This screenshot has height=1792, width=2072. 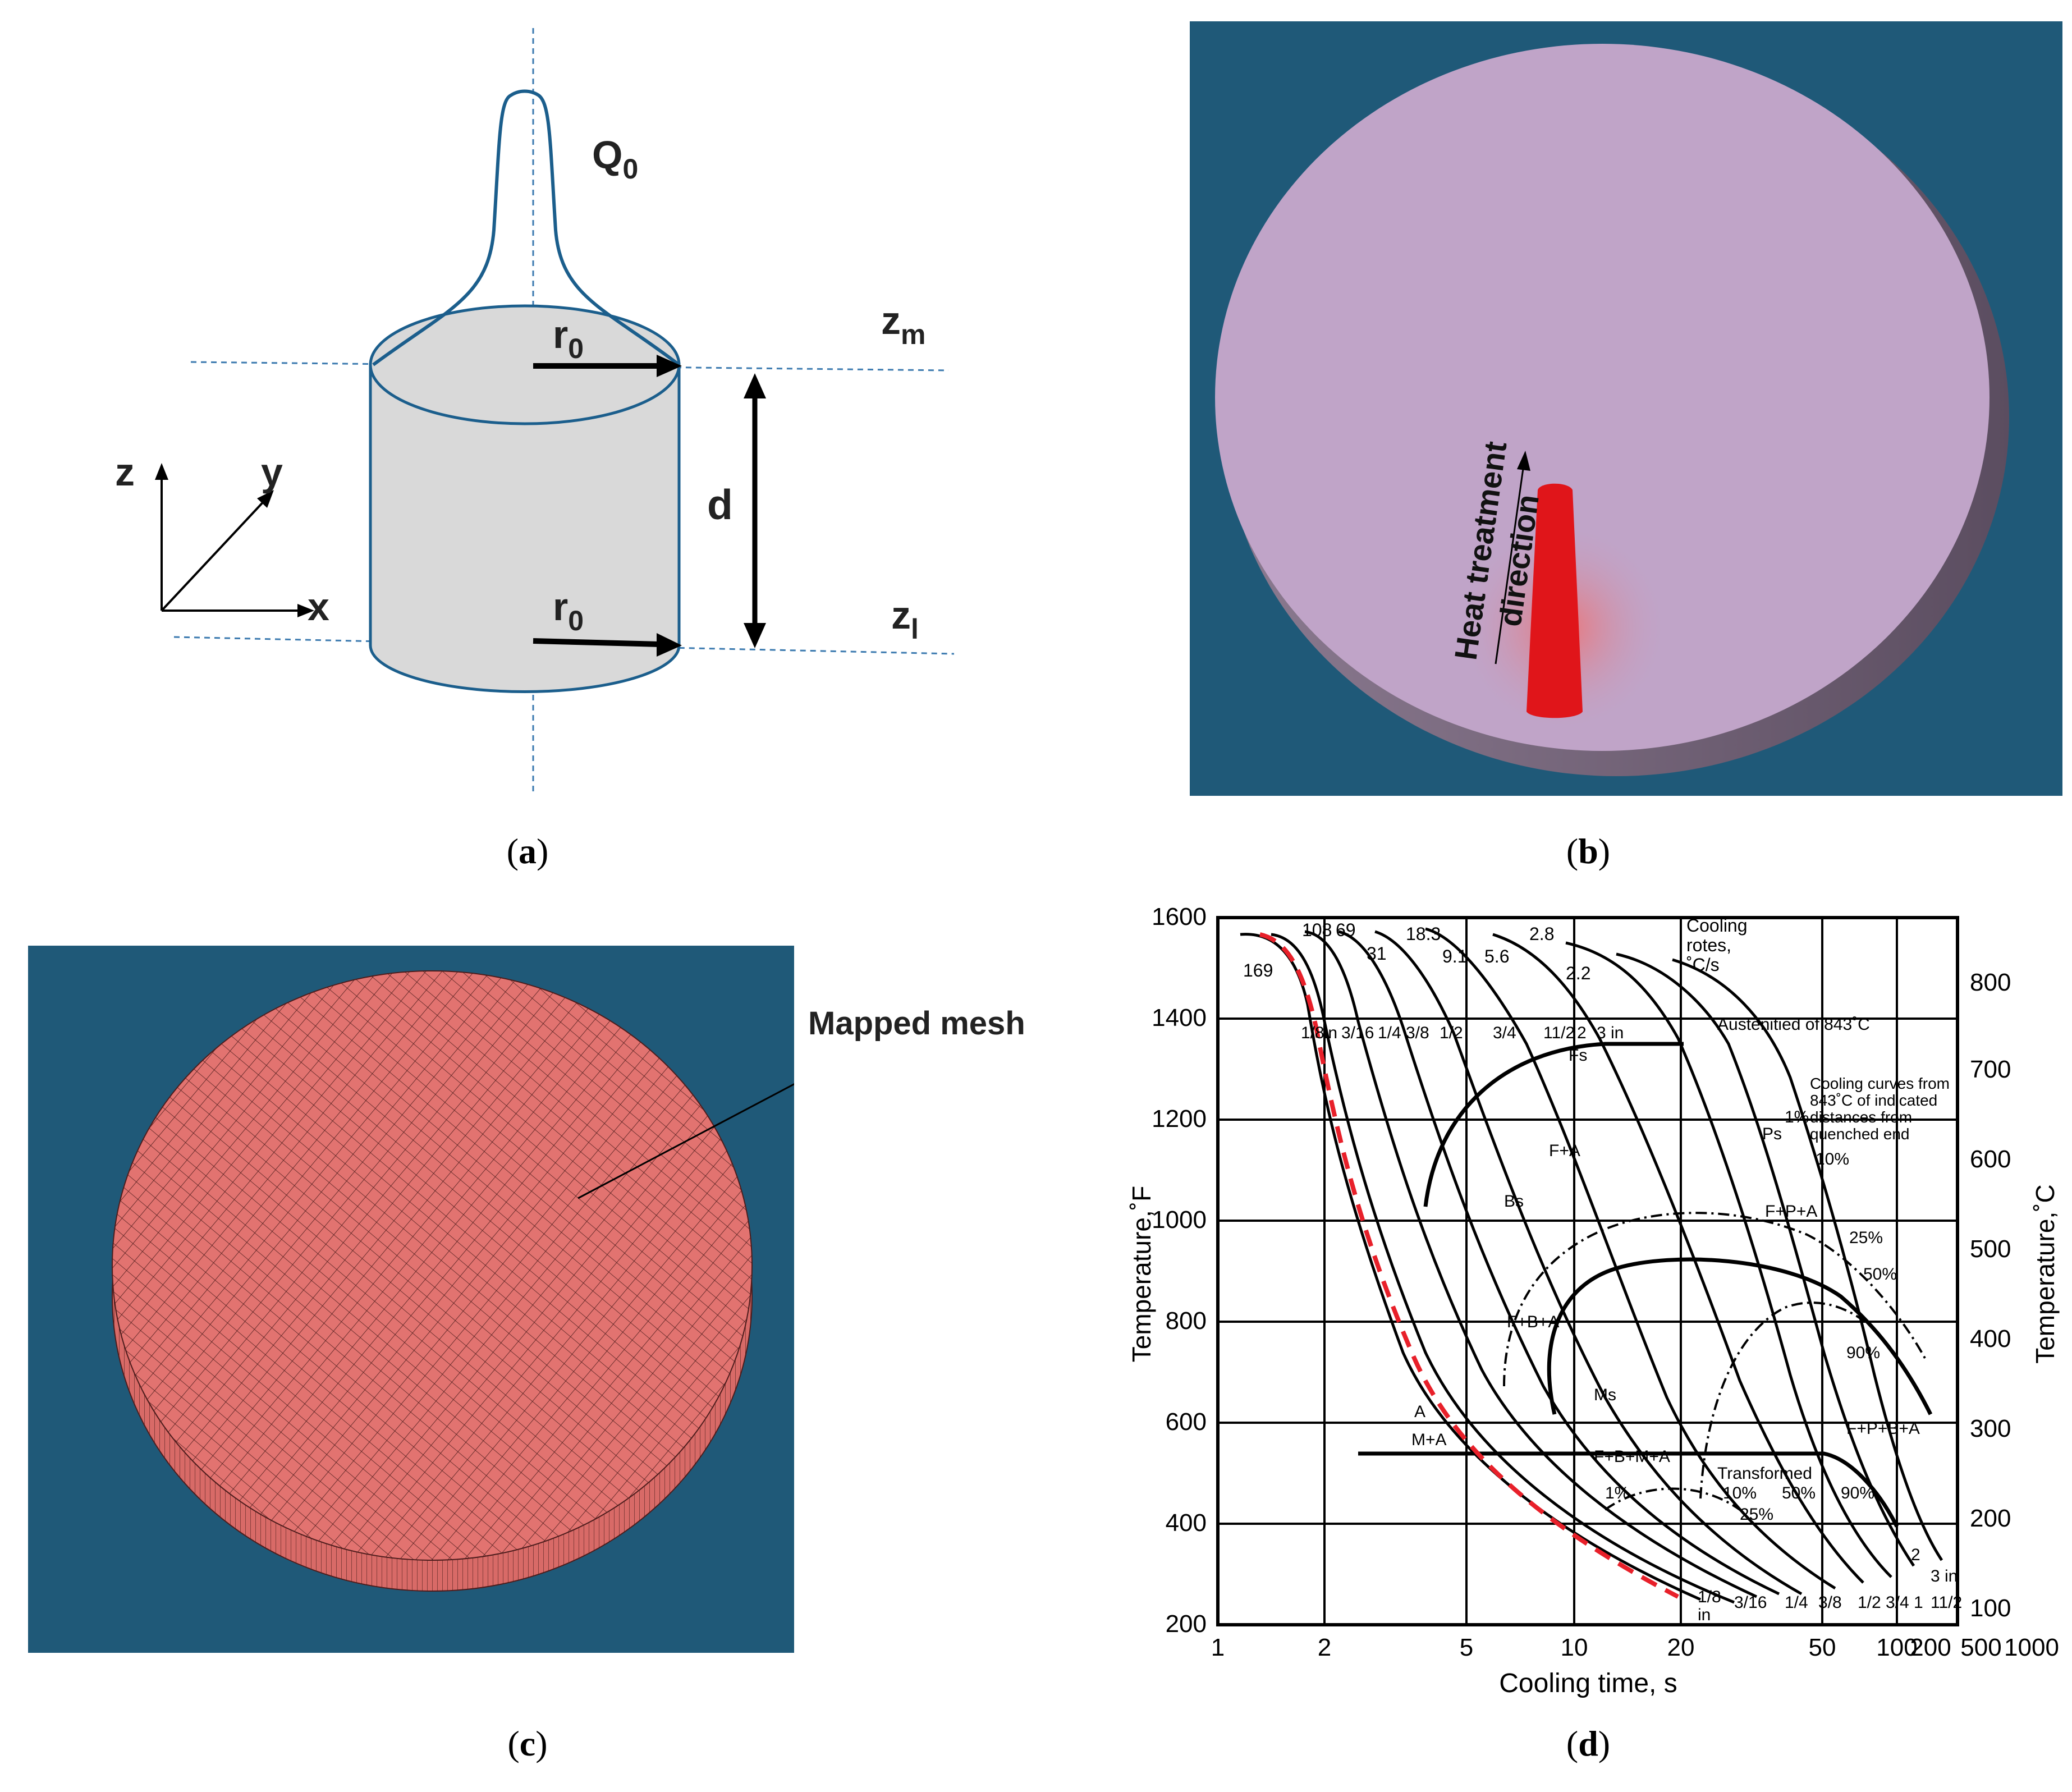 I want to click on x-tick-200: 200, so click(x=1930, y=1648).